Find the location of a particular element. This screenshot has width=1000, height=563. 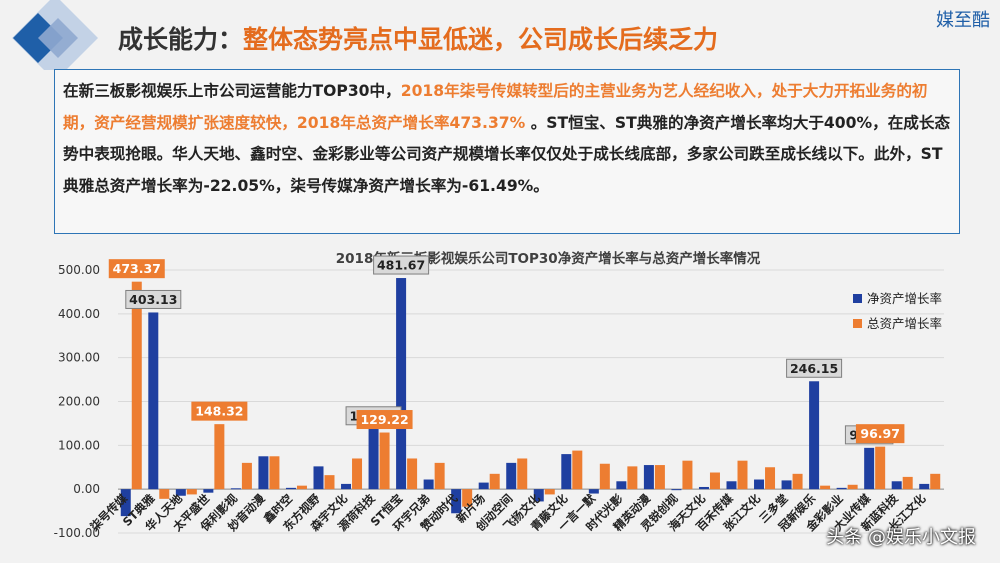

chart-title: 2018年新三板影视娱乐公司TOP30净资产增长率与总资产增长率情况 is located at coordinates (548, 258).